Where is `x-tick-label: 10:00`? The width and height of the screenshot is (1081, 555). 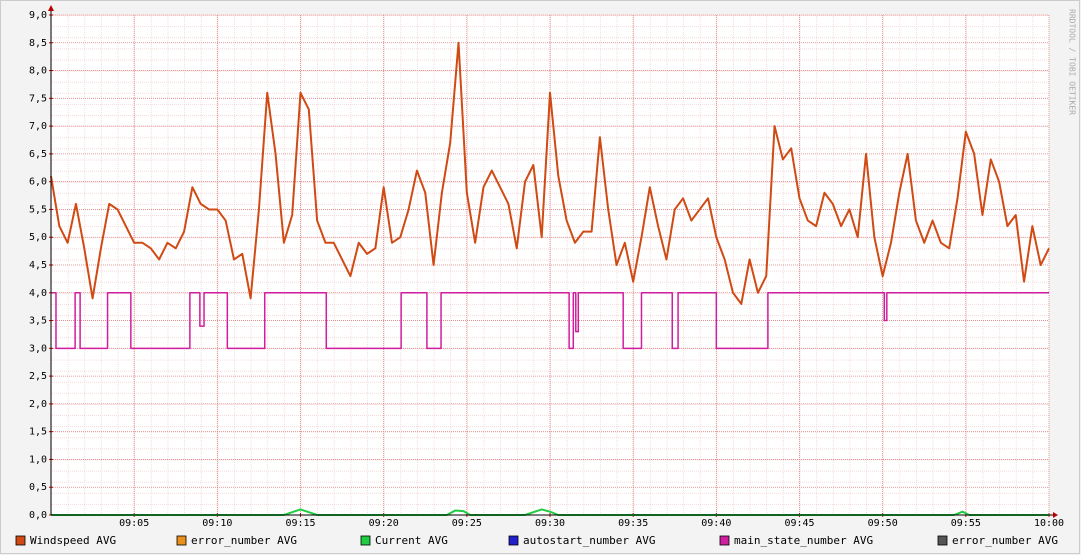 x-tick-label: 10:00 is located at coordinates (1049, 523).